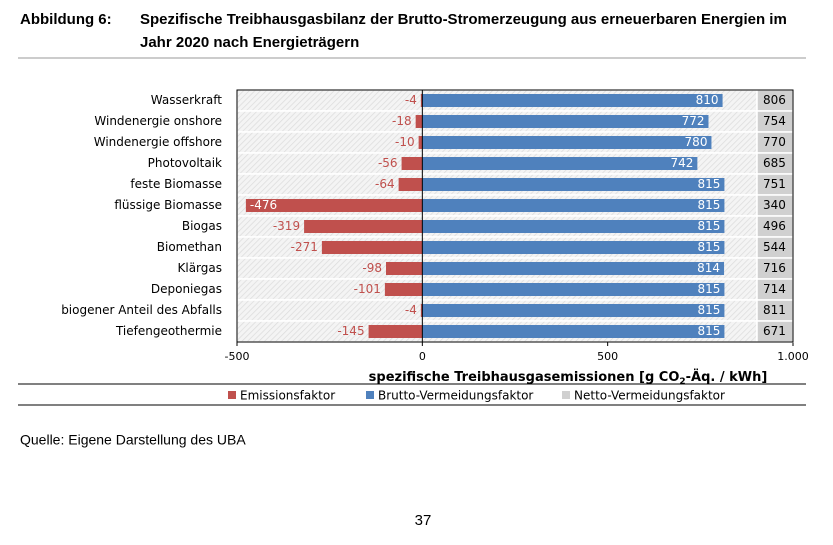 The width and height of the screenshot is (833, 545). What do you see at coordinates (367, 289) in the screenshot?
I see `data-label: -101` at bounding box center [367, 289].